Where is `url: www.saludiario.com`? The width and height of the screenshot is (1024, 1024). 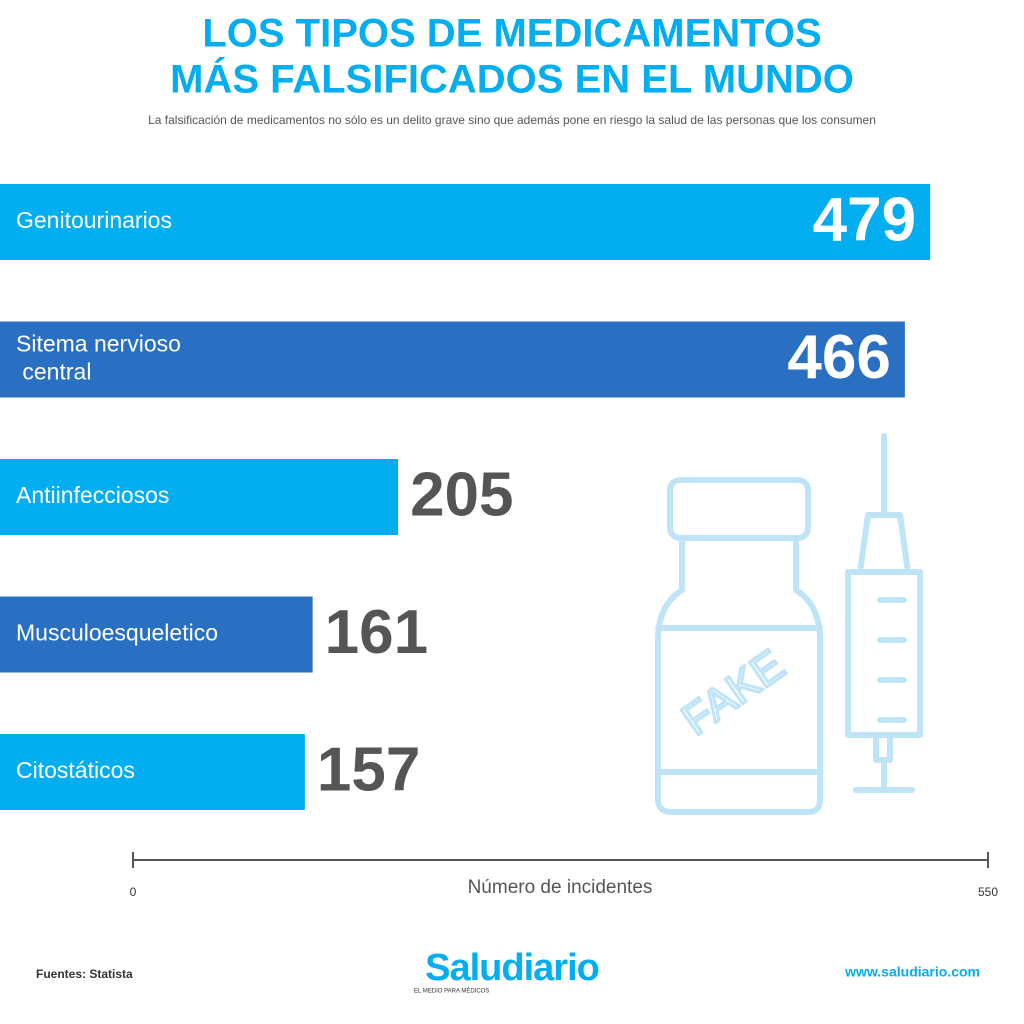 url: www.saludiario.com is located at coordinates (912, 972).